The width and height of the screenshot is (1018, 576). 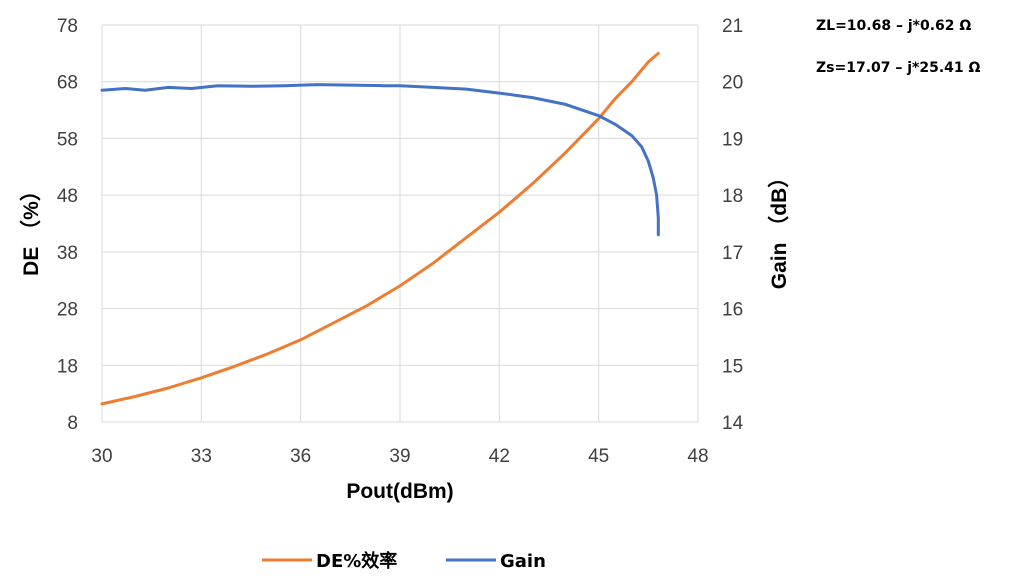 I want to click on load-impedance-annotation: ZL=10.68 – j*0.62 Ω, so click(x=893, y=26).